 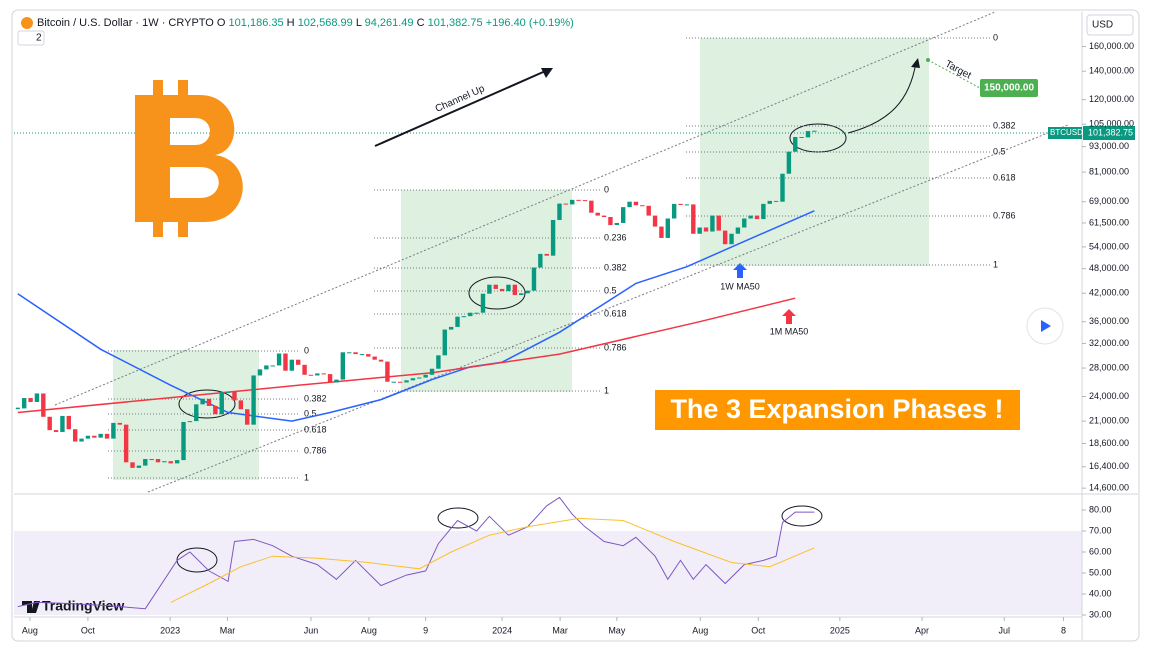 I want to click on x-tick-label: Jul, so click(x=1004, y=630).